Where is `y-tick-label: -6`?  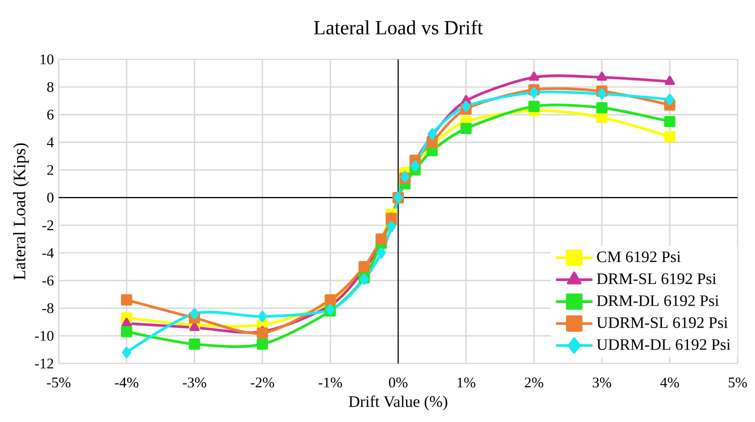
y-tick-label: -6 is located at coordinates (48, 281).